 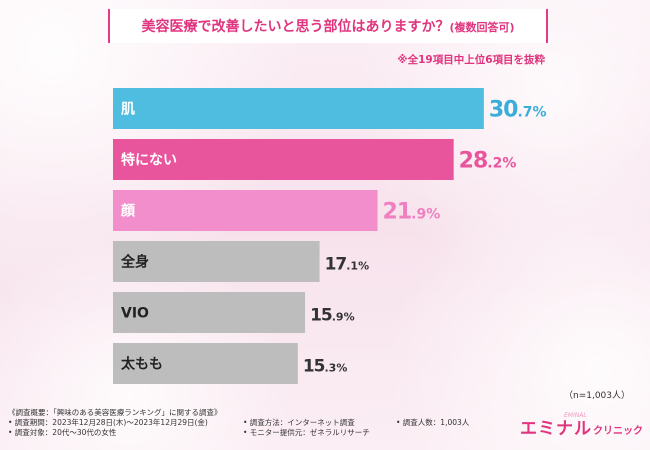 What do you see at coordinates (347, 265) in the screenshot?
I see `value-label-3: 17.1%` at bounding box center [347, 265].